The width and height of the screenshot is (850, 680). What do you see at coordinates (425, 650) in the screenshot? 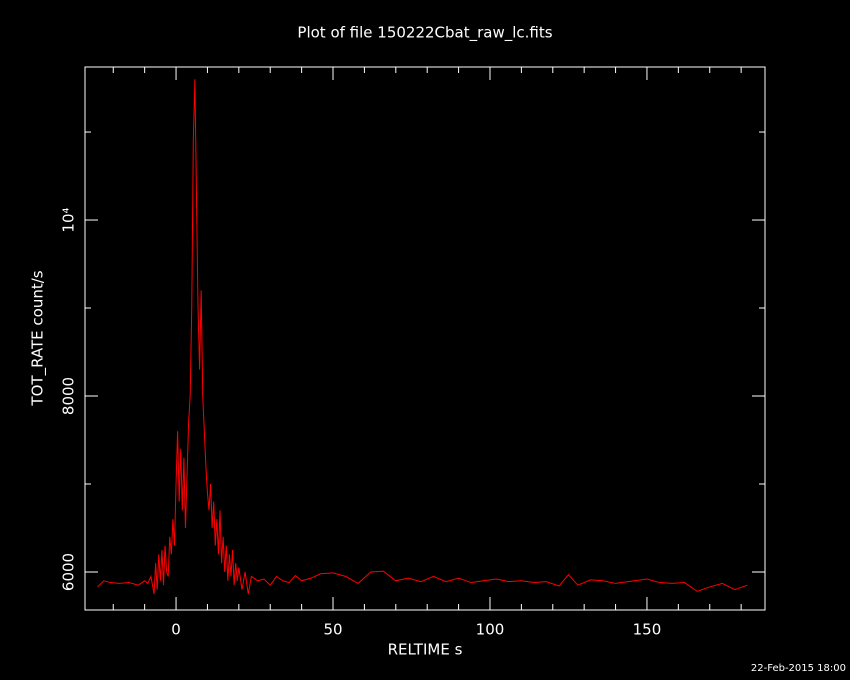
I see `x-axis-label: RELTIME s` at bounding box center [425, 650].